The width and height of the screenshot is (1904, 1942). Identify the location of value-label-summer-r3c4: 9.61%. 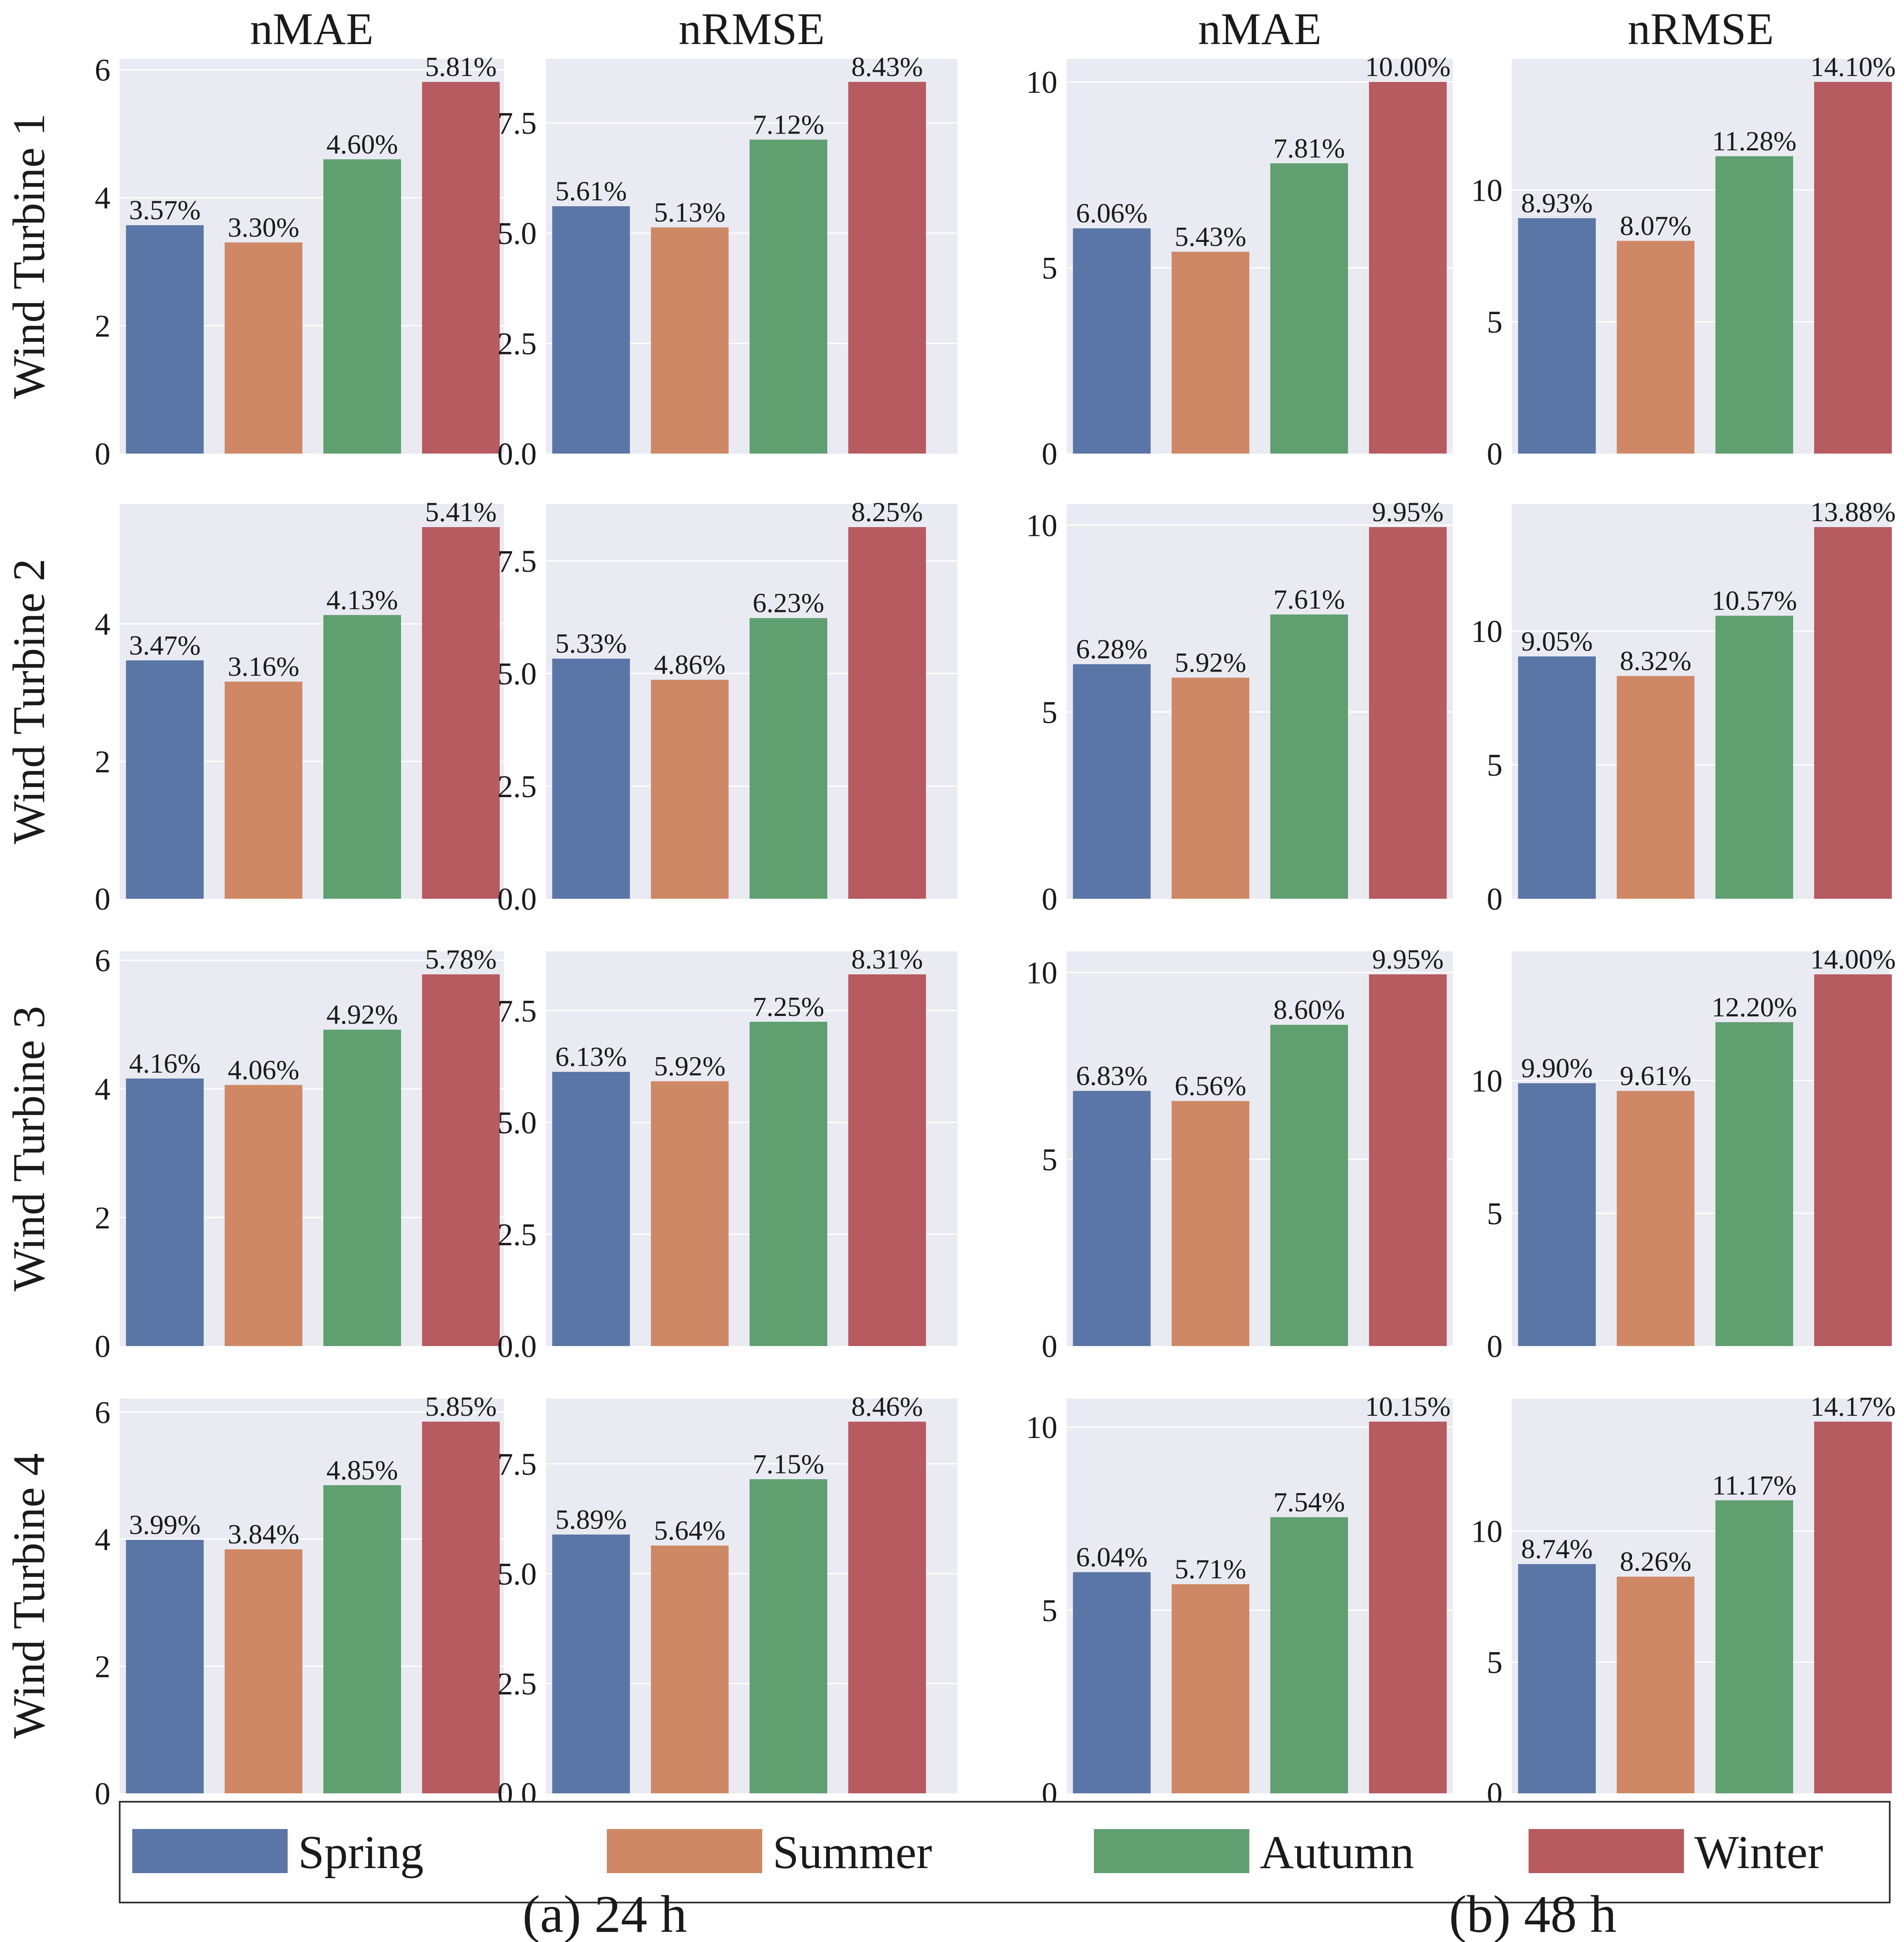
(1655, 1076).